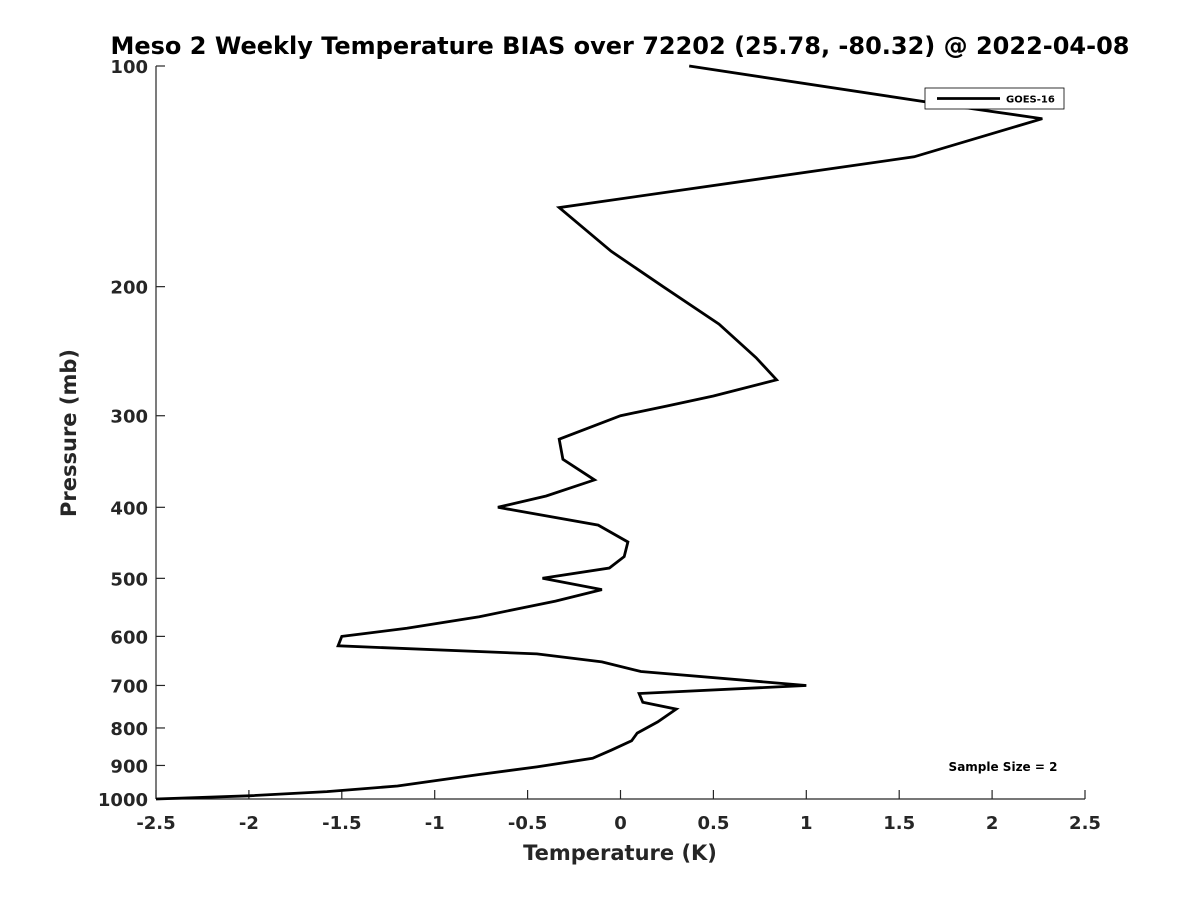 The width and height of the screenshot is (1200, 900). Describe the element at coordinates (899, 823) in the screenshot. I see `x-tick-label: 1.5` at that location.